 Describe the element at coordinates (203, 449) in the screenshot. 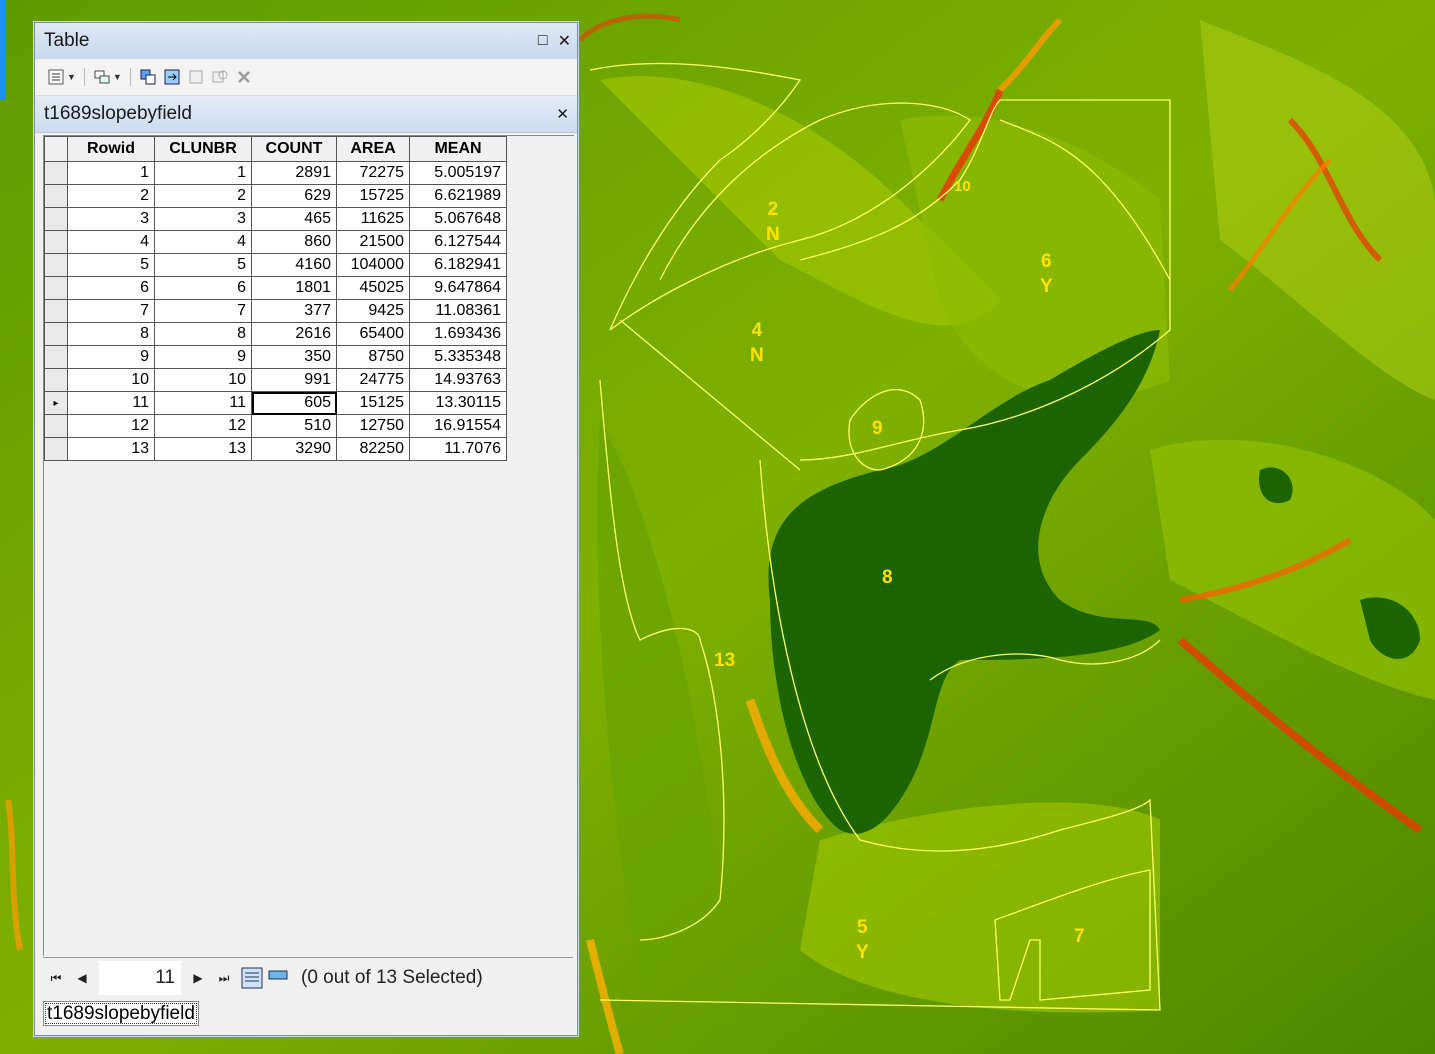

I see `table-cell-clunbr: 13` at that location.